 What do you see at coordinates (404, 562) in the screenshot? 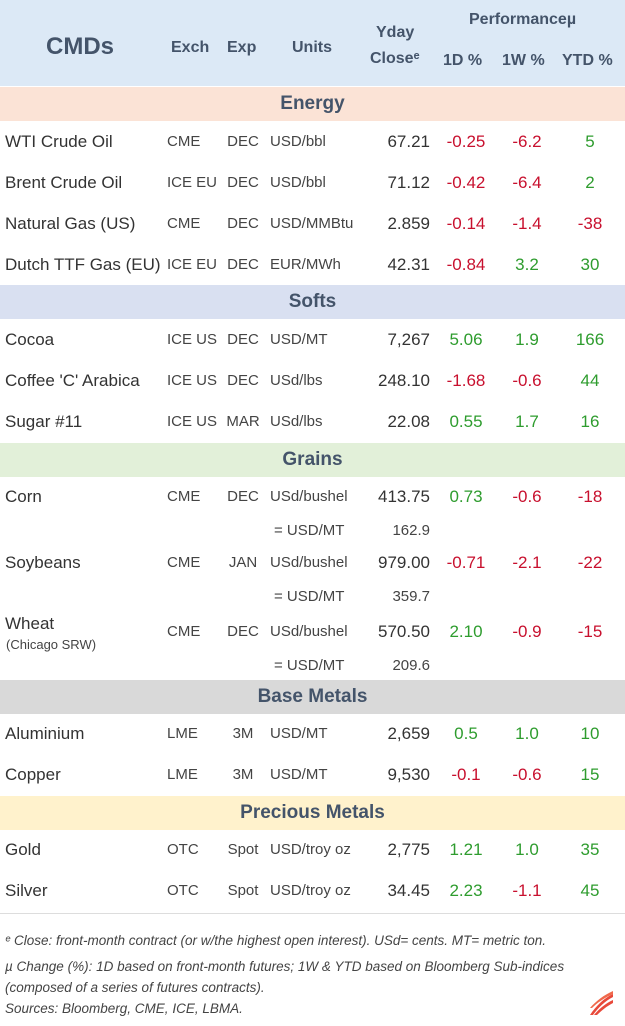
I see `cell-close: 979.00` at bounding box center [404, 562].